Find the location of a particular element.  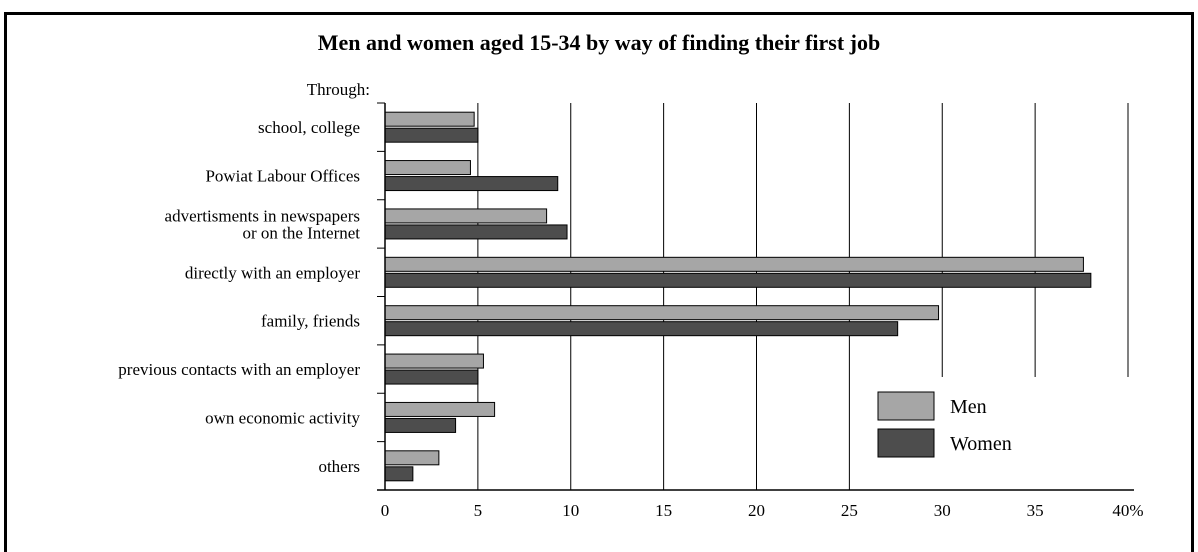

x-tick-label: 25 is located at coordinates (849, 510).